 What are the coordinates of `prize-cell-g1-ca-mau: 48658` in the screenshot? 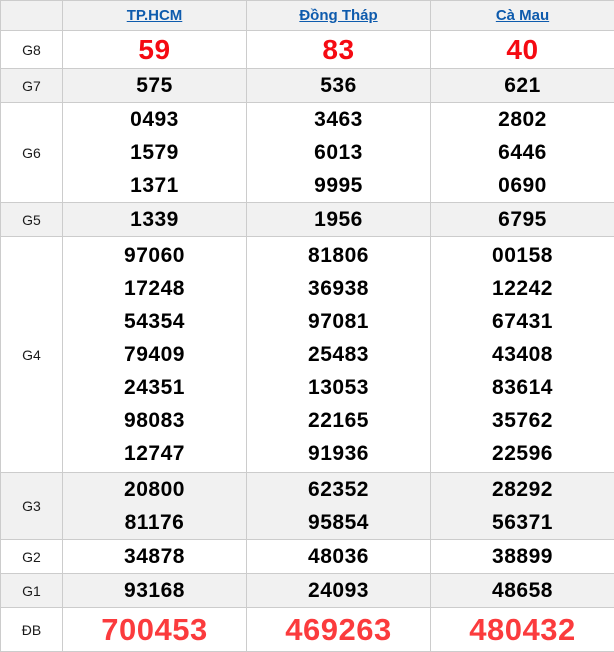 It's located at (522, 591).